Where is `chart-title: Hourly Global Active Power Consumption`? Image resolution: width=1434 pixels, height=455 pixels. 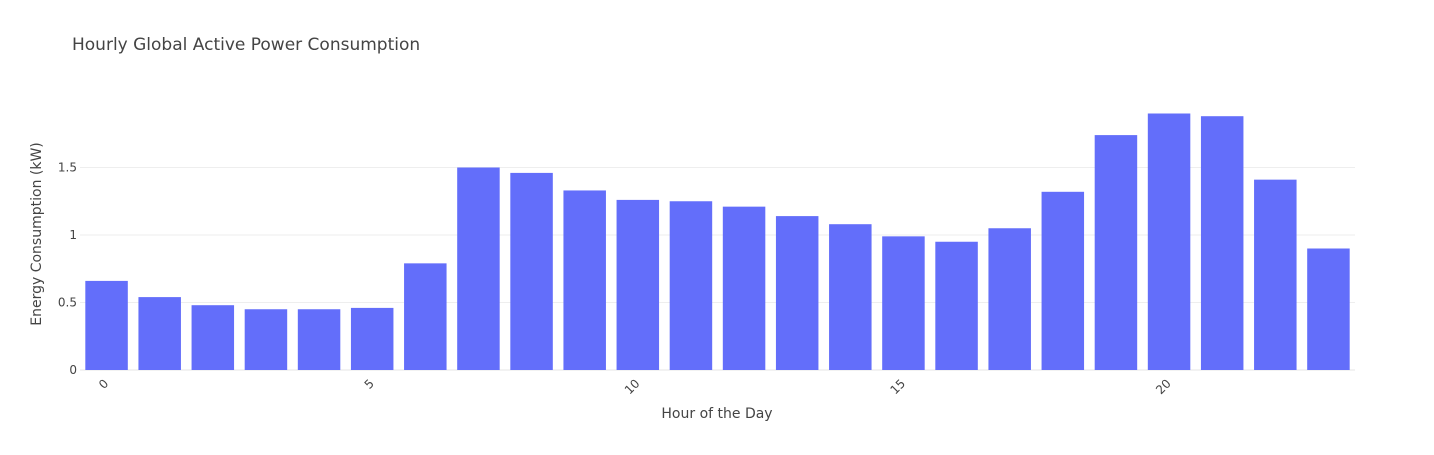
chart-title: Hourly Global Active Power Consumption is located at coordinates (246, 45).